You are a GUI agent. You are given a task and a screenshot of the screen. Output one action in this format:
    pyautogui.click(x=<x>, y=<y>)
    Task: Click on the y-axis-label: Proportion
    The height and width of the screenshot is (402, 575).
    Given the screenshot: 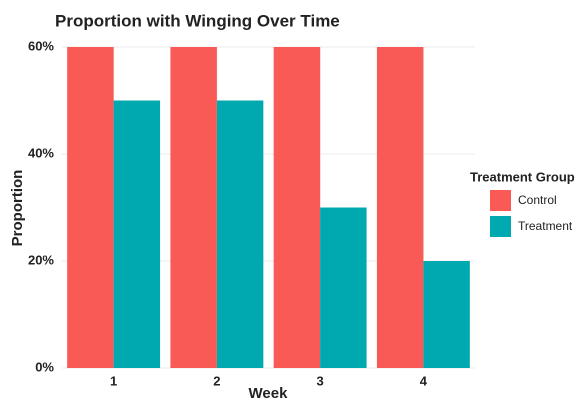 What is the action you would take?
    pyautogui.click(x=17, y=208)
    